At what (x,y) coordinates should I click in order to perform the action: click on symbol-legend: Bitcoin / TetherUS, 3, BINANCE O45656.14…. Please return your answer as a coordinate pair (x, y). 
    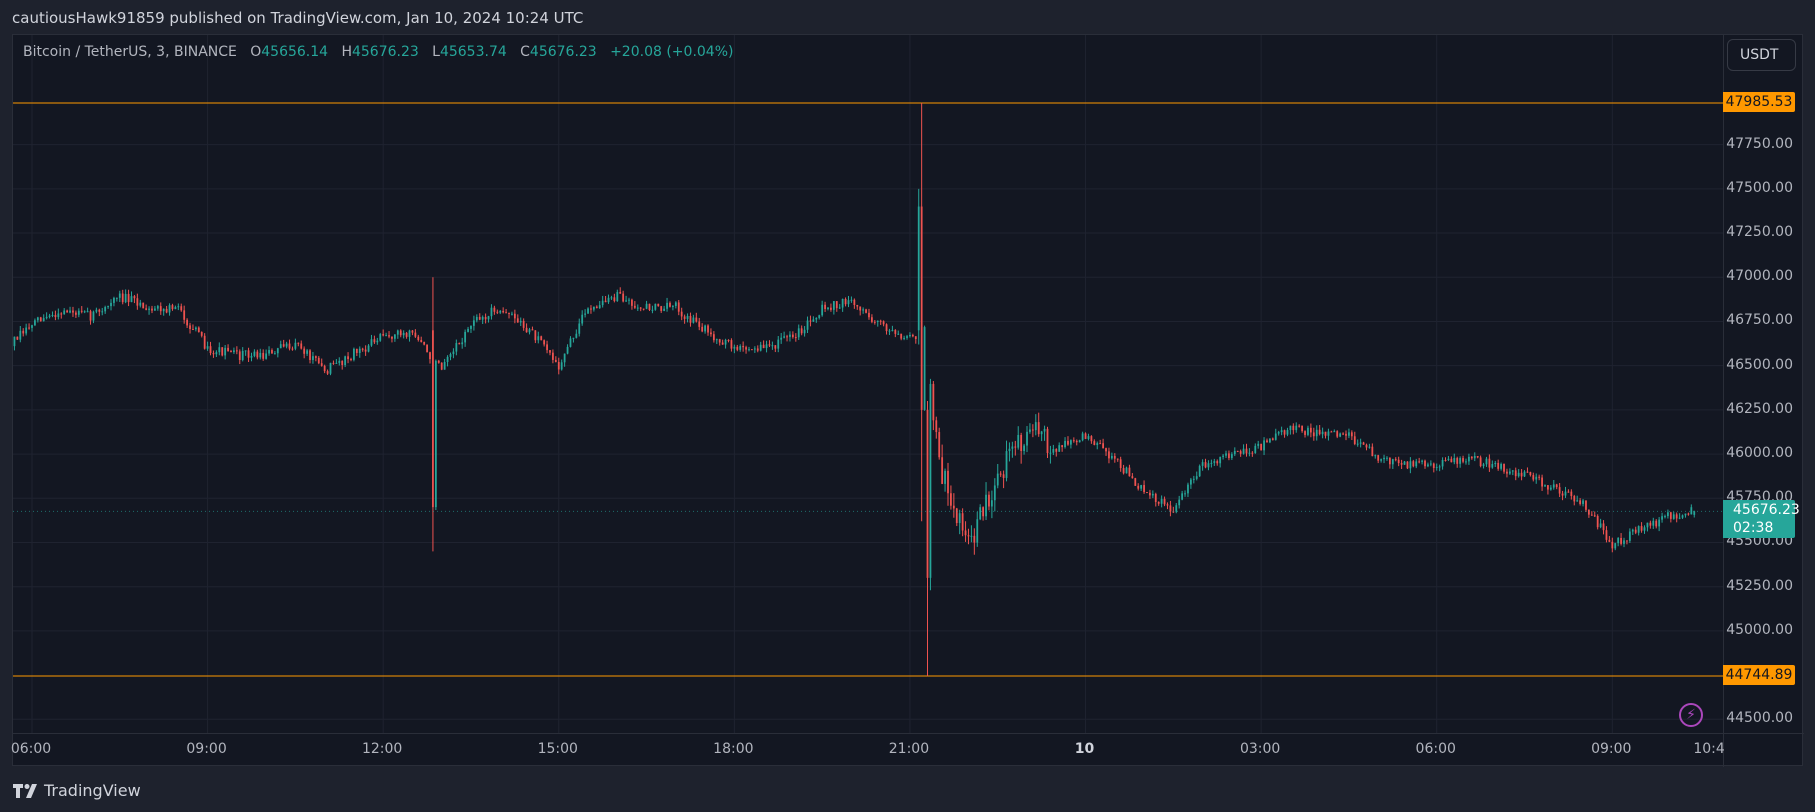
    Looking at the image, I should click on (378, 52).